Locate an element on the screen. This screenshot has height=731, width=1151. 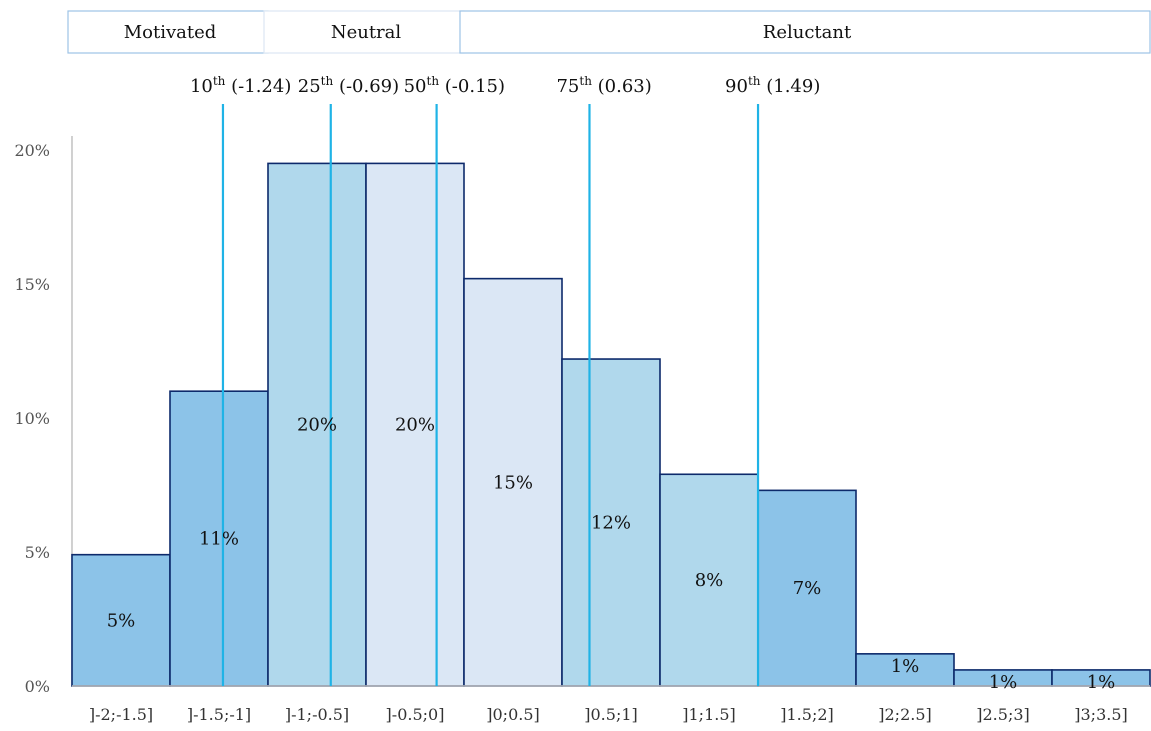
group-box-reluctant is located at coordinates (805, 32).